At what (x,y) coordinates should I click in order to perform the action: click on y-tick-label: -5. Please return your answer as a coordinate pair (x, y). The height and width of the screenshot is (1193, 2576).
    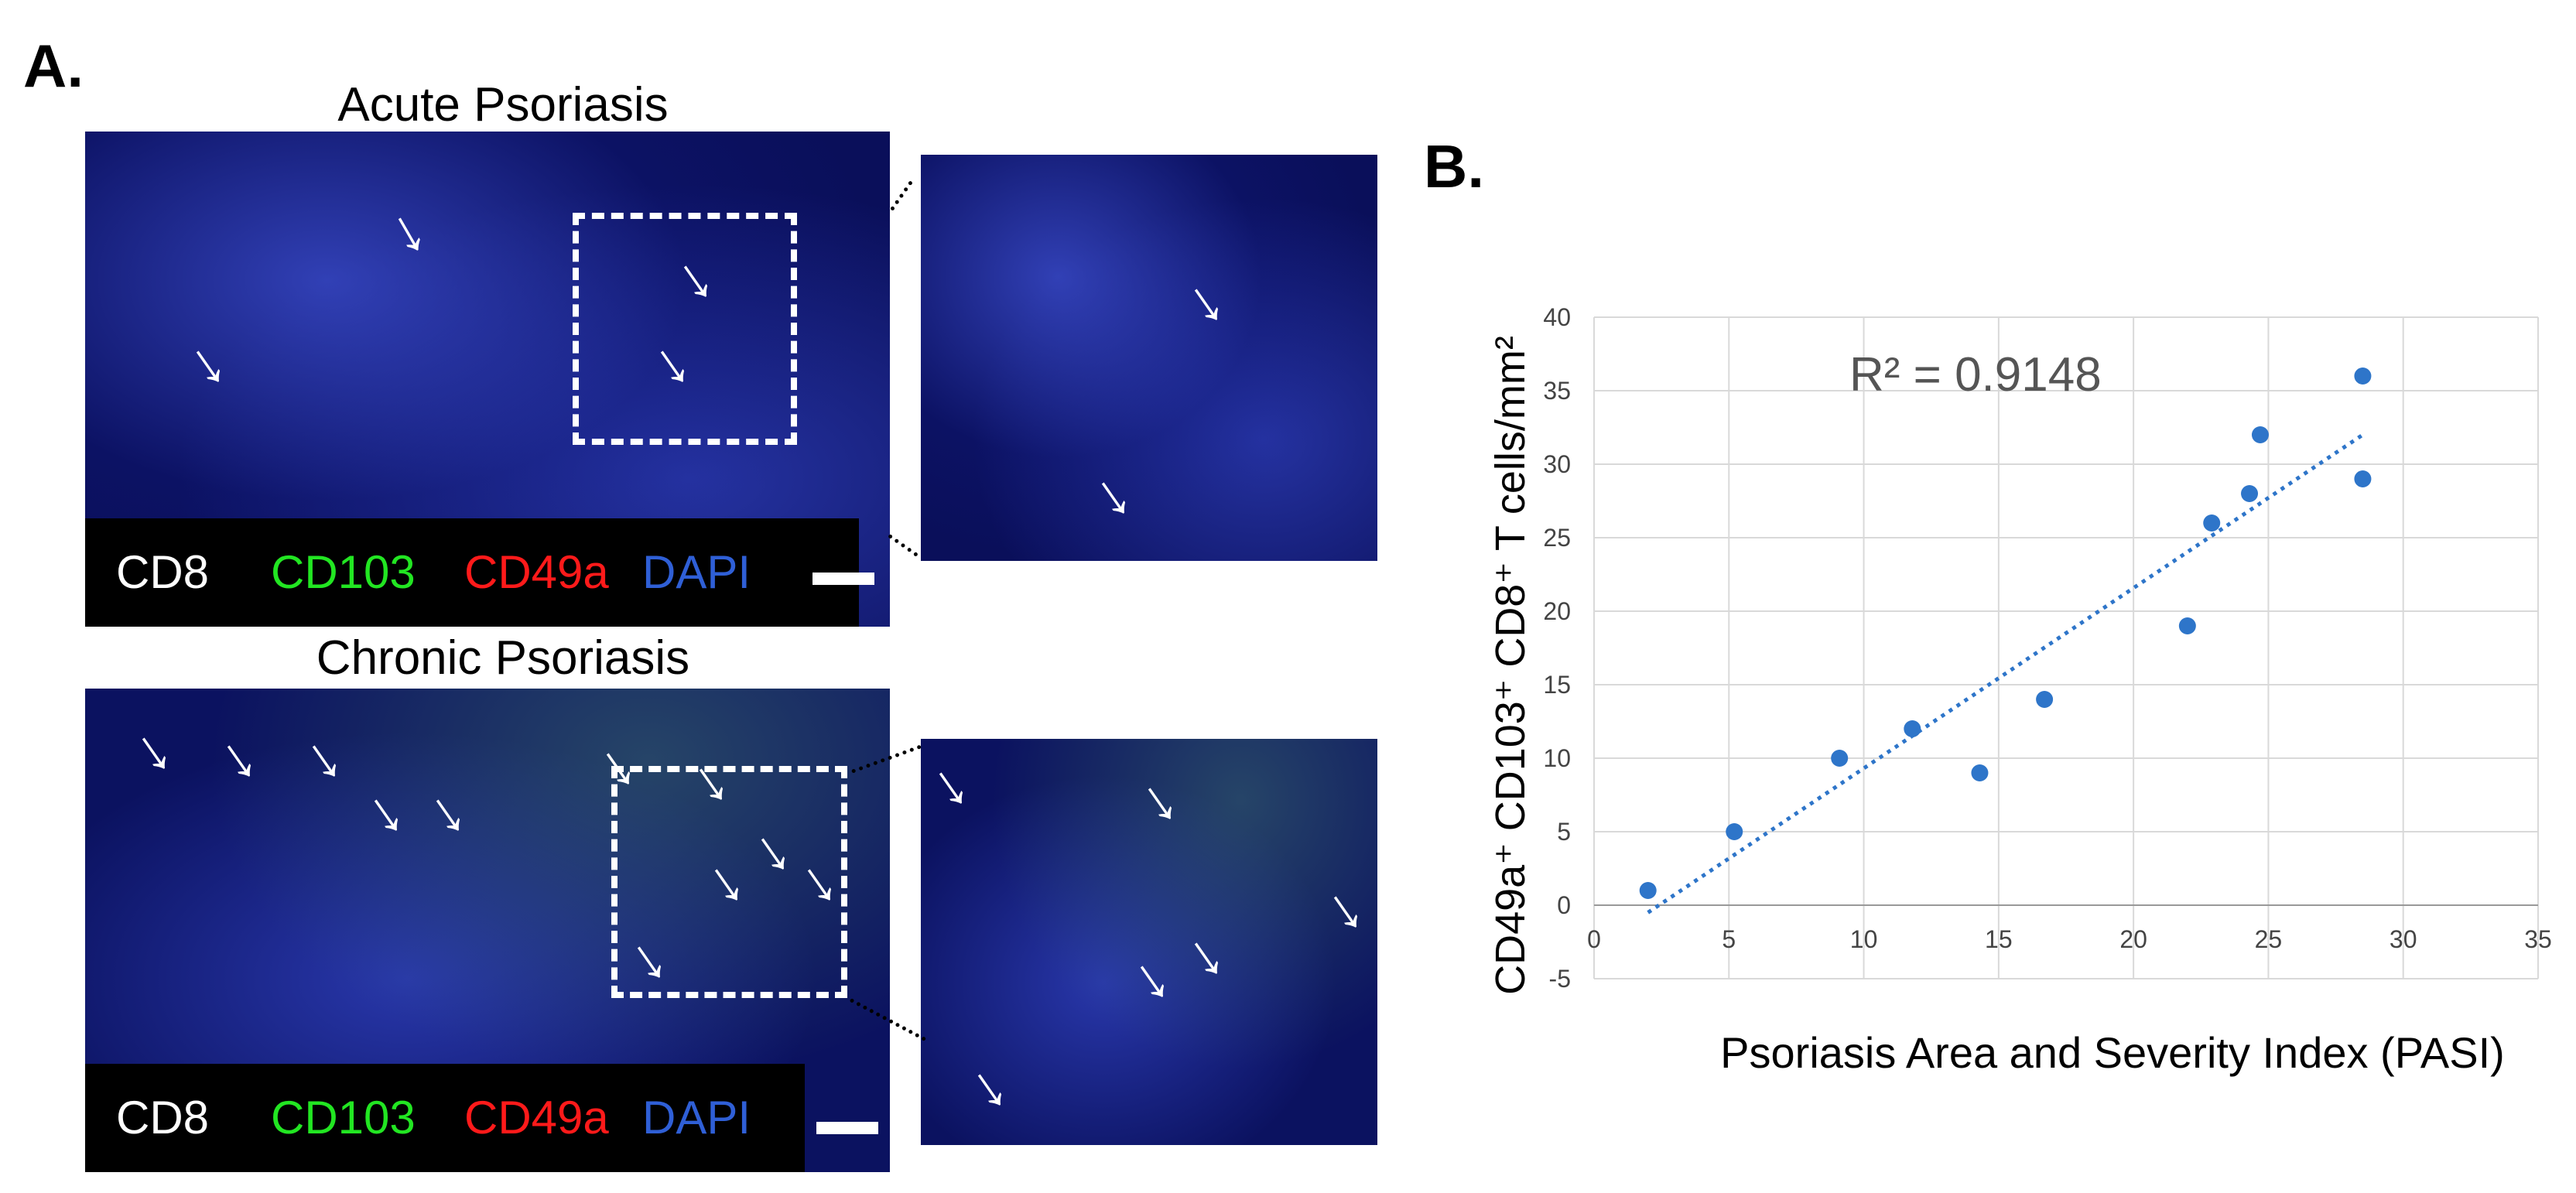
    Looking at the image, I should click on (1560, 979).